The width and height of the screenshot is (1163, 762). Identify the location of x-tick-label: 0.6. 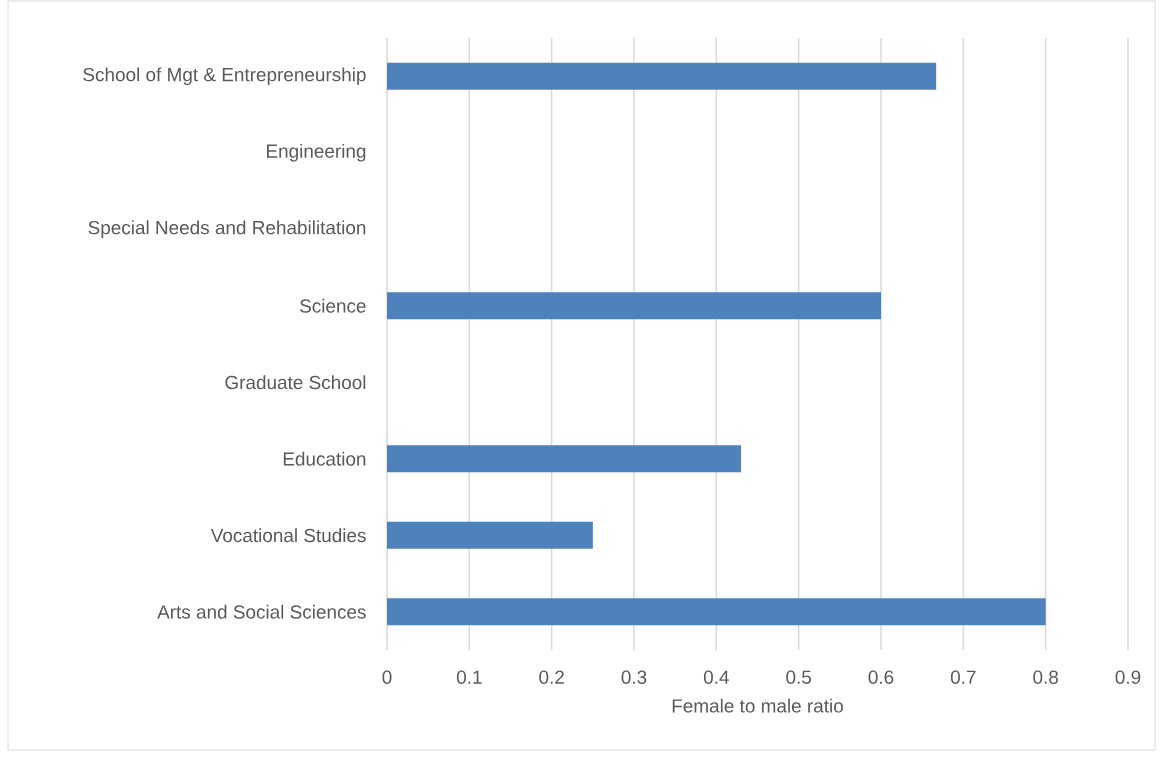
(881, 677).